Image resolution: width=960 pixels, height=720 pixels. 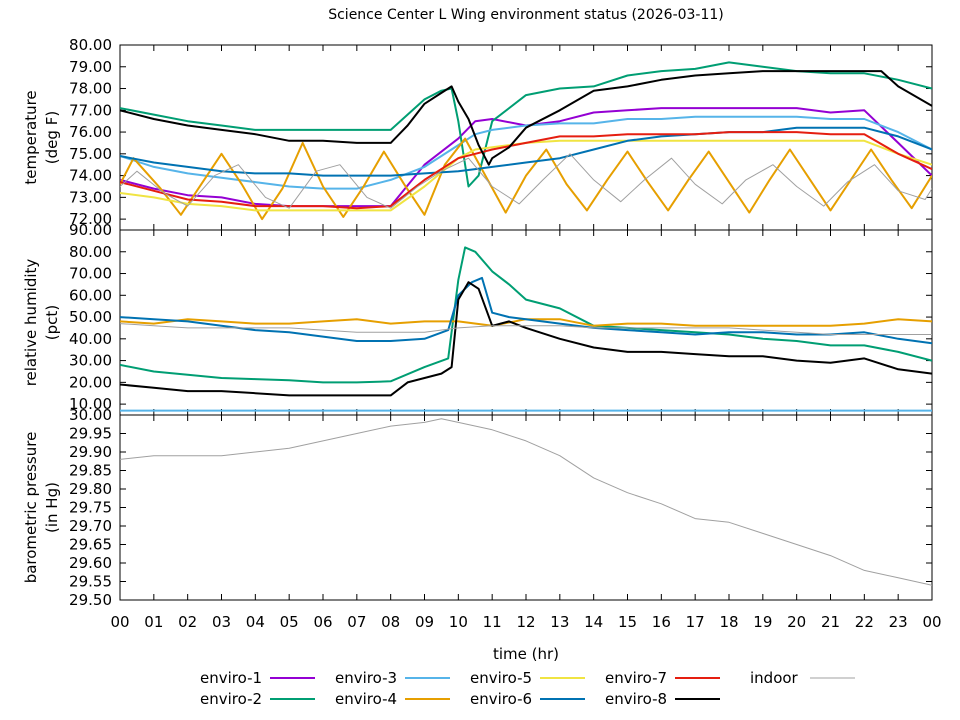 What do you see at coordinates (90, 600) in the screenshot?
I see `y-tick-label: 29.50` at bounding box center [90, 600].